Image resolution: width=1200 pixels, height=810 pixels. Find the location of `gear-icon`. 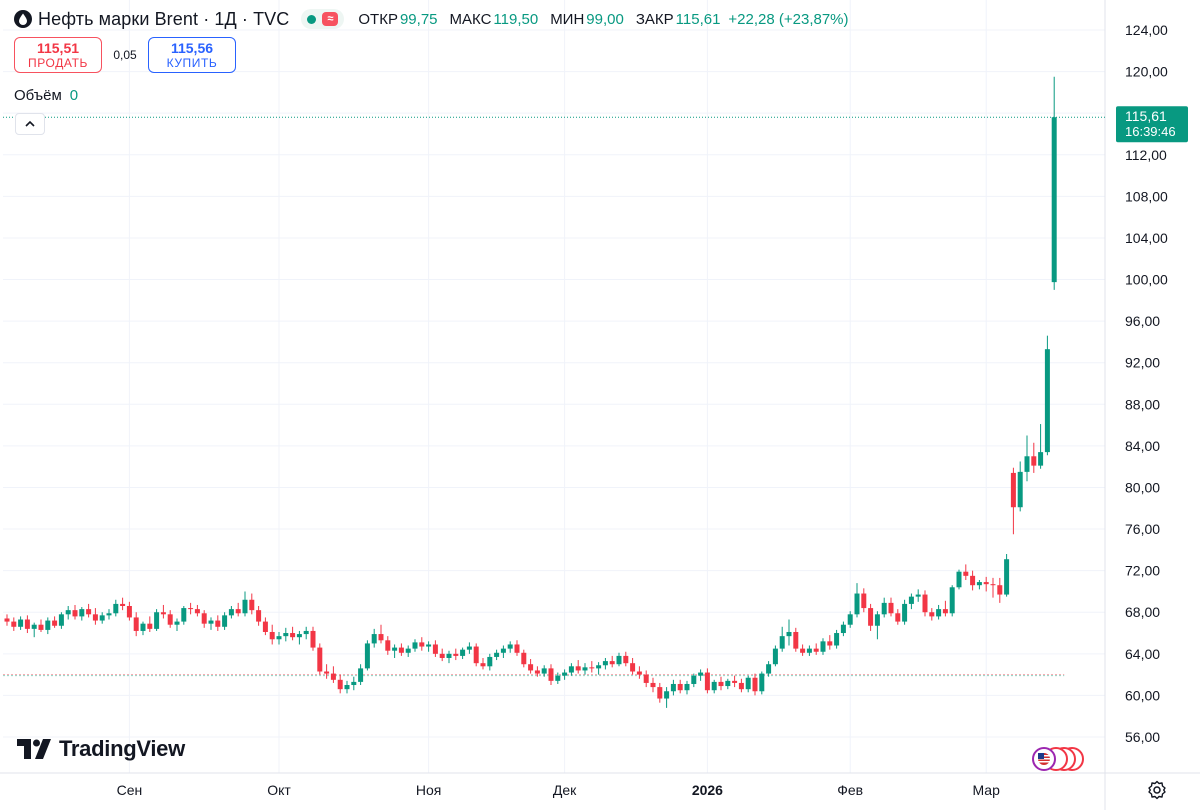

gear-icon is located at coordinates (1157, 790).